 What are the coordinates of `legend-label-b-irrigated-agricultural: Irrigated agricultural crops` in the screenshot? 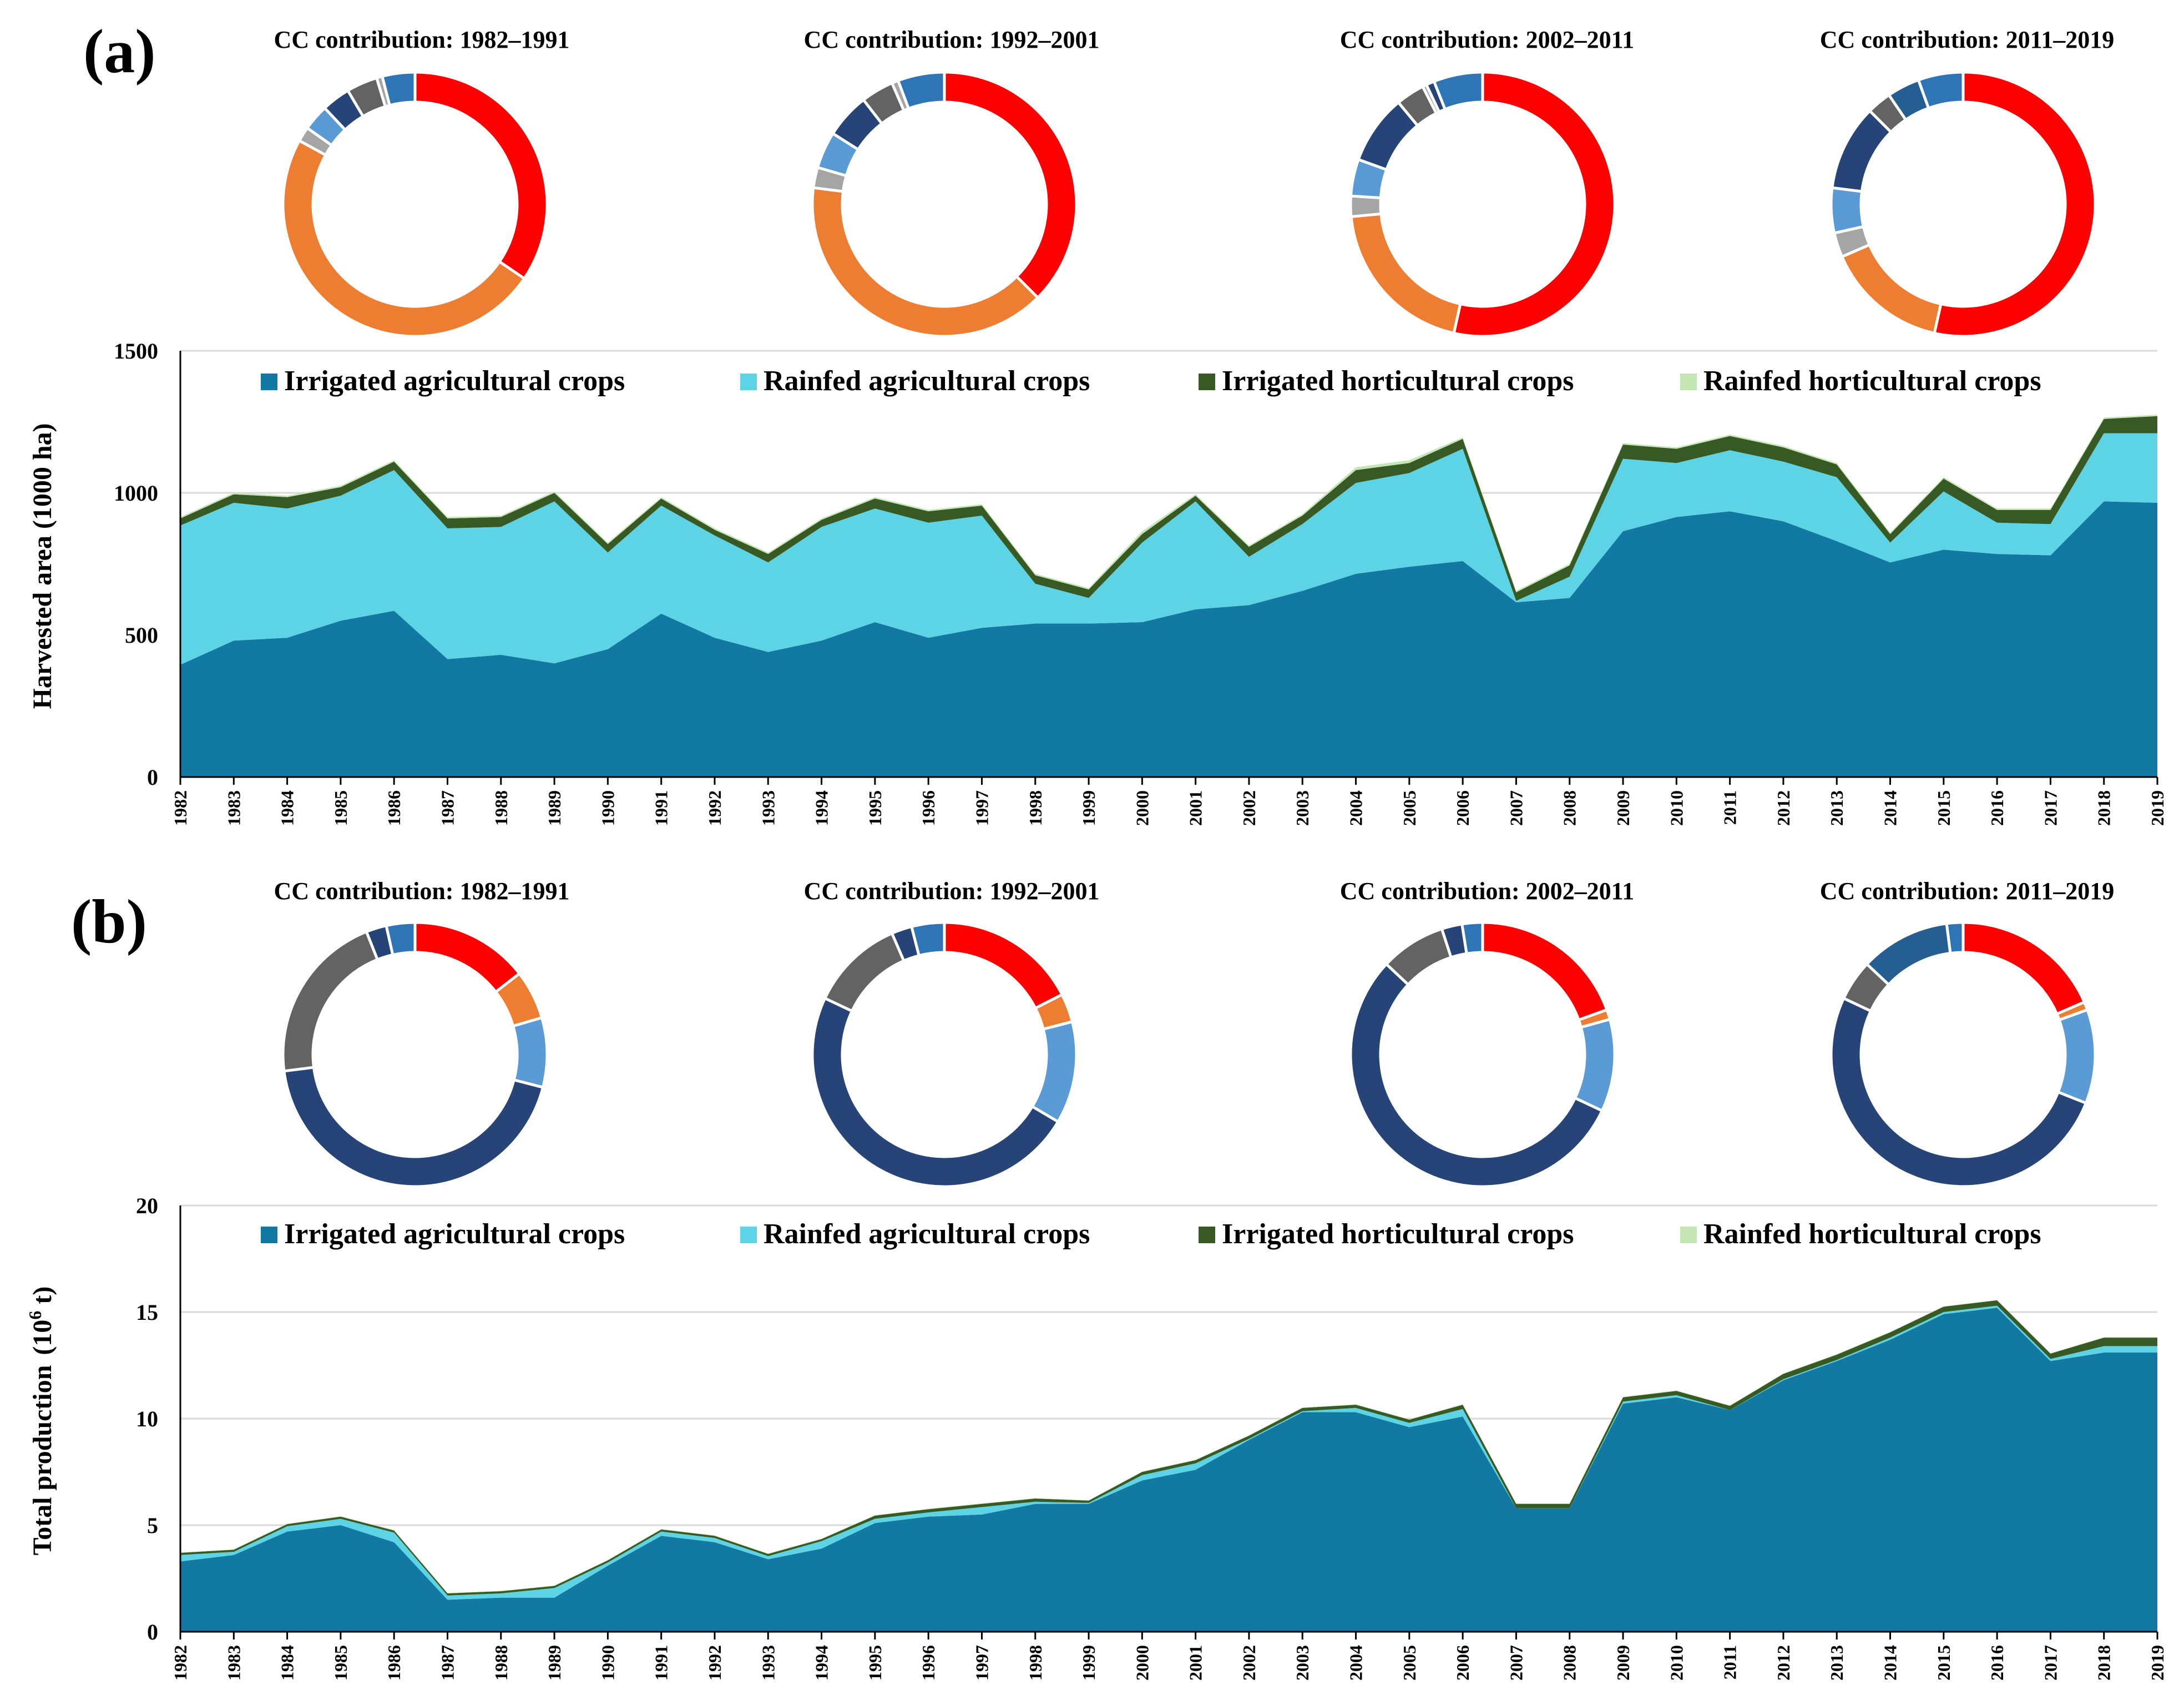 It's located at (455, 1234).